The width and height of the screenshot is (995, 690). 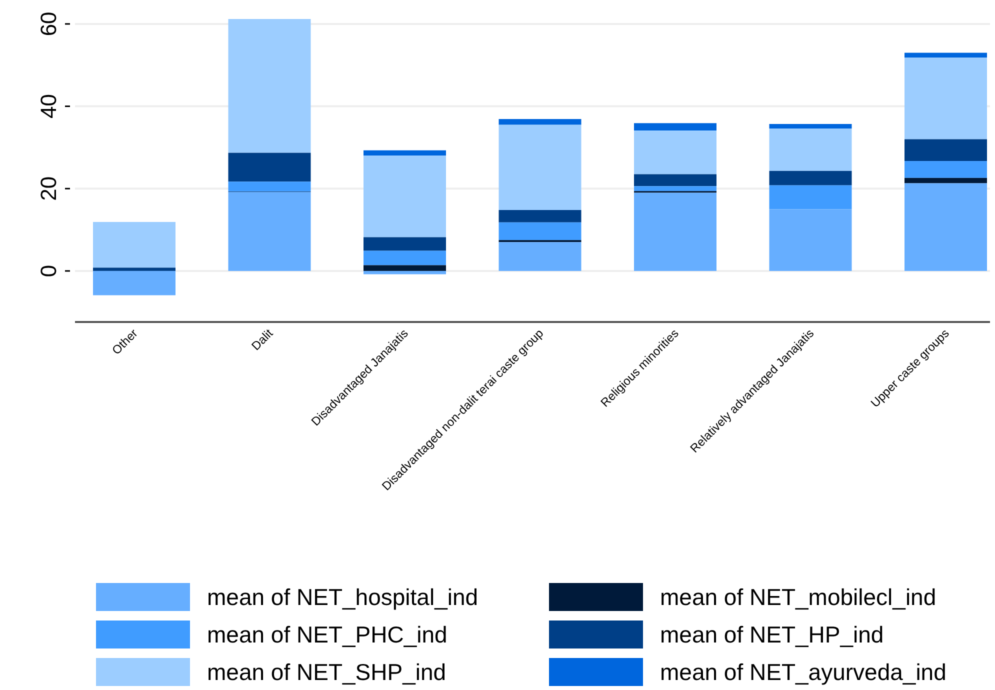 What do you see at coordinates (342, 597) in the screenshot?
I see `legend-label: mean of NET_hospital_ind` at bounding box center [342, 597].